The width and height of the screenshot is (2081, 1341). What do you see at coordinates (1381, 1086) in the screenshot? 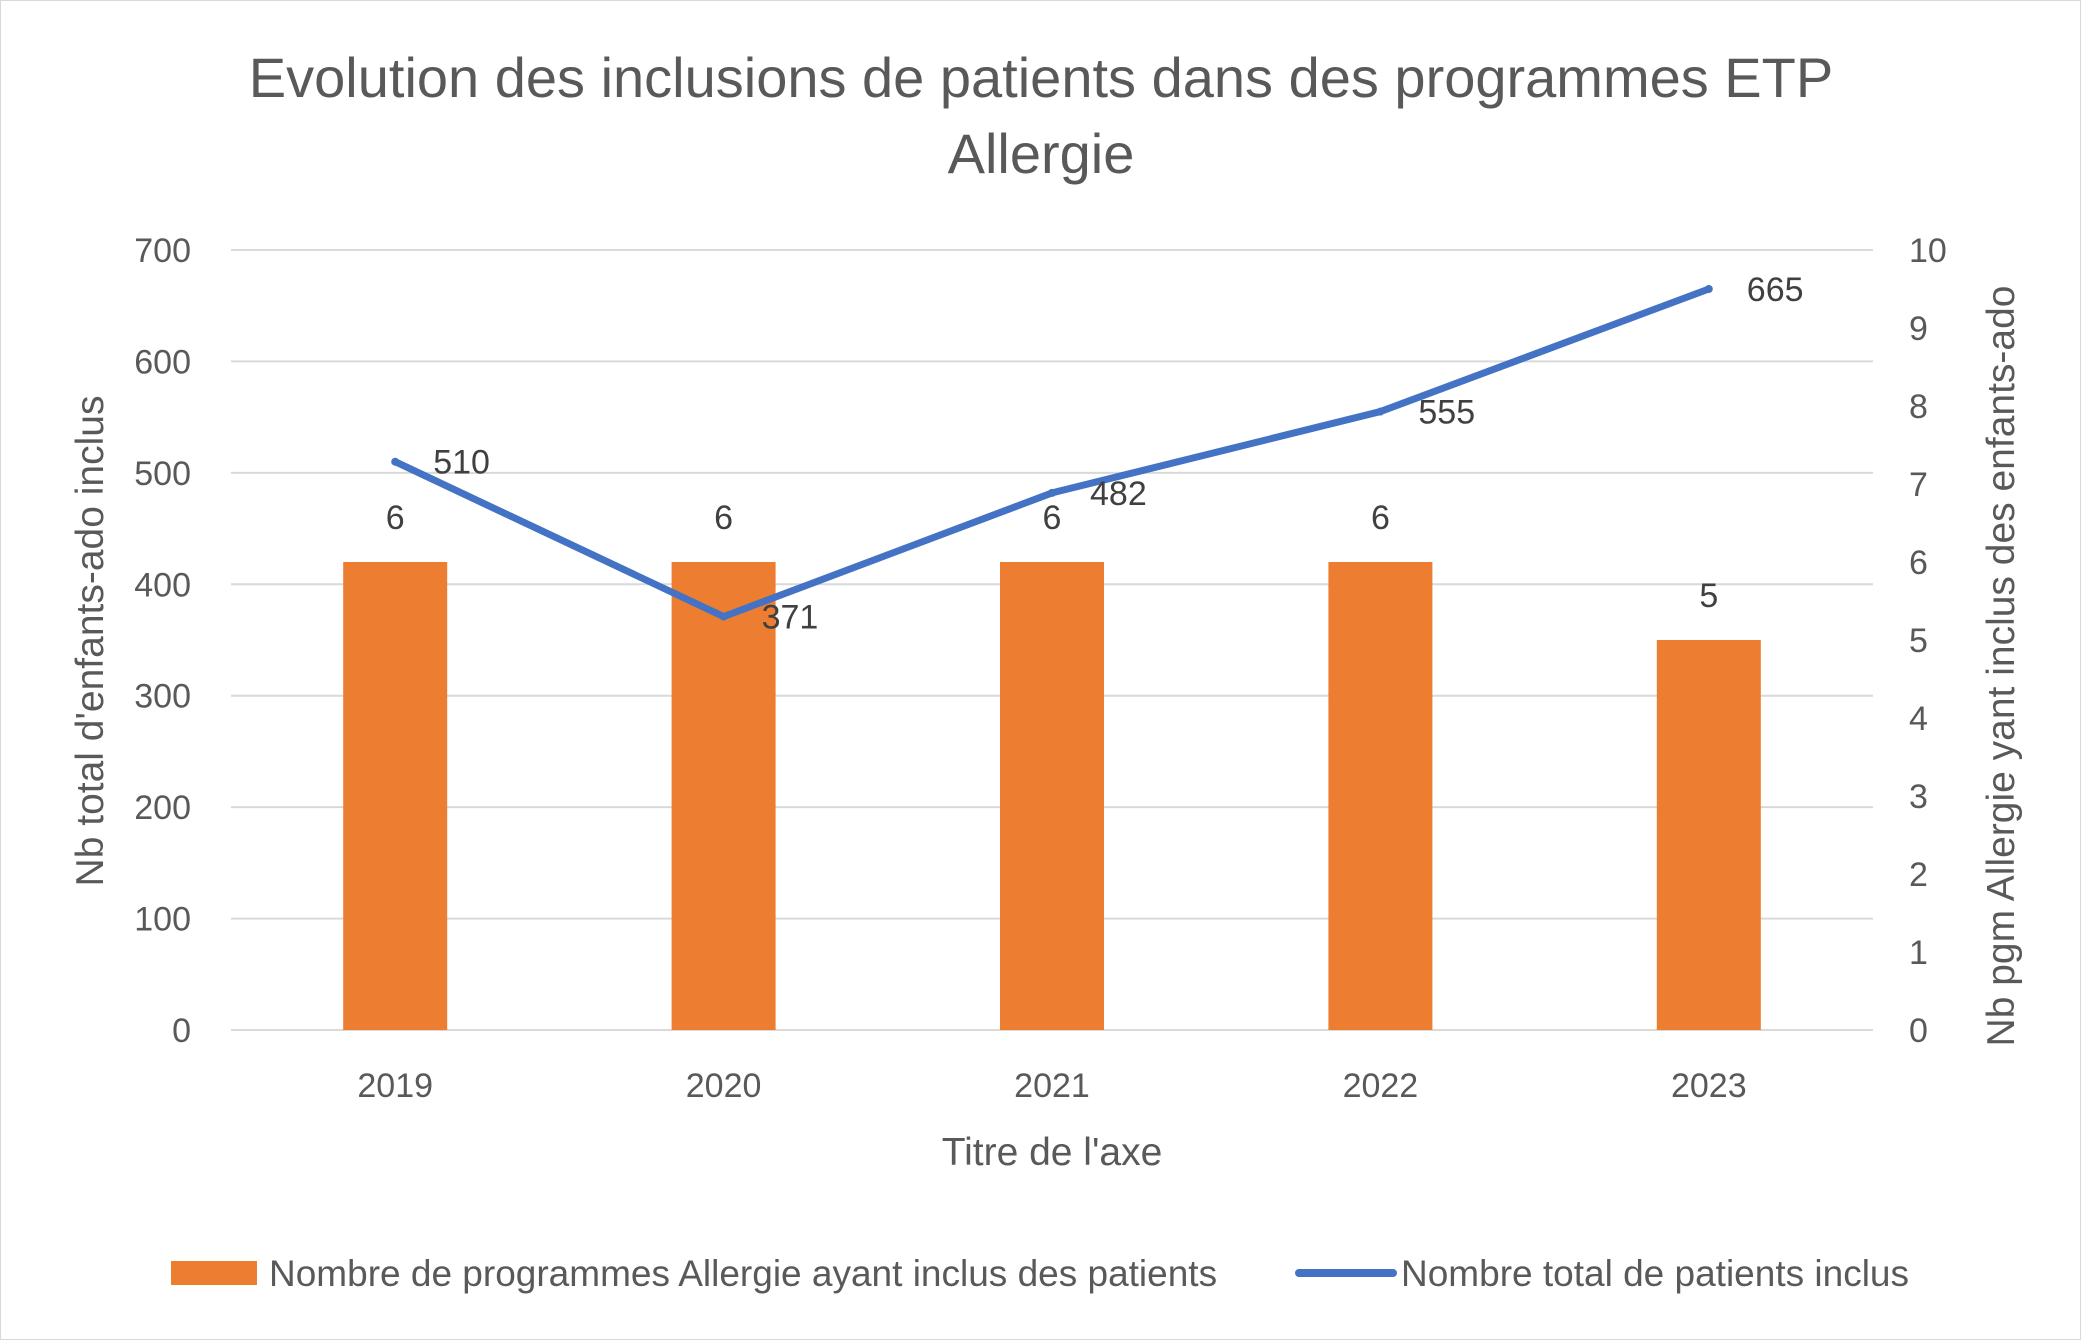
I see `x-axis-tick-label: 2022` at bounding box center [1381, 1086].